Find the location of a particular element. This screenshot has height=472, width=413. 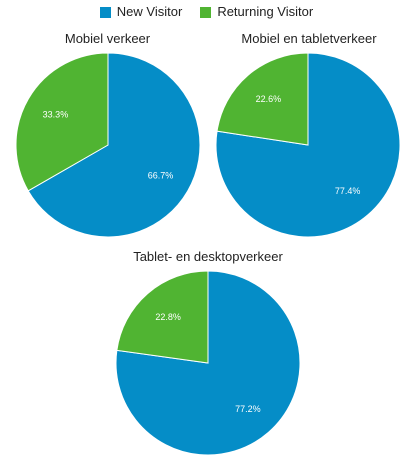

chart-legend: New Visitor Returning Visitor is located at coordinates (206, 12).